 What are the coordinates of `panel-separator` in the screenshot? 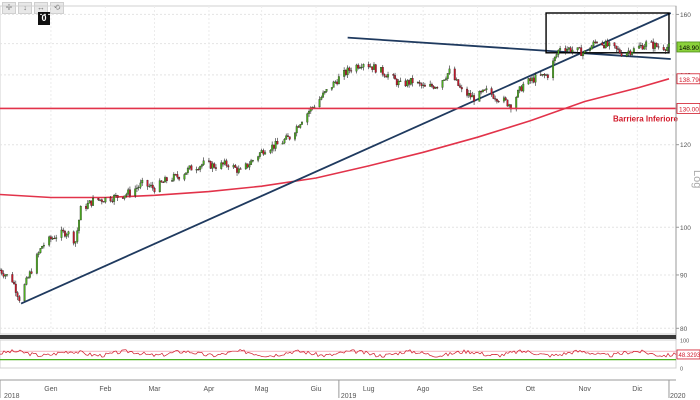 It's located at (338, 337).